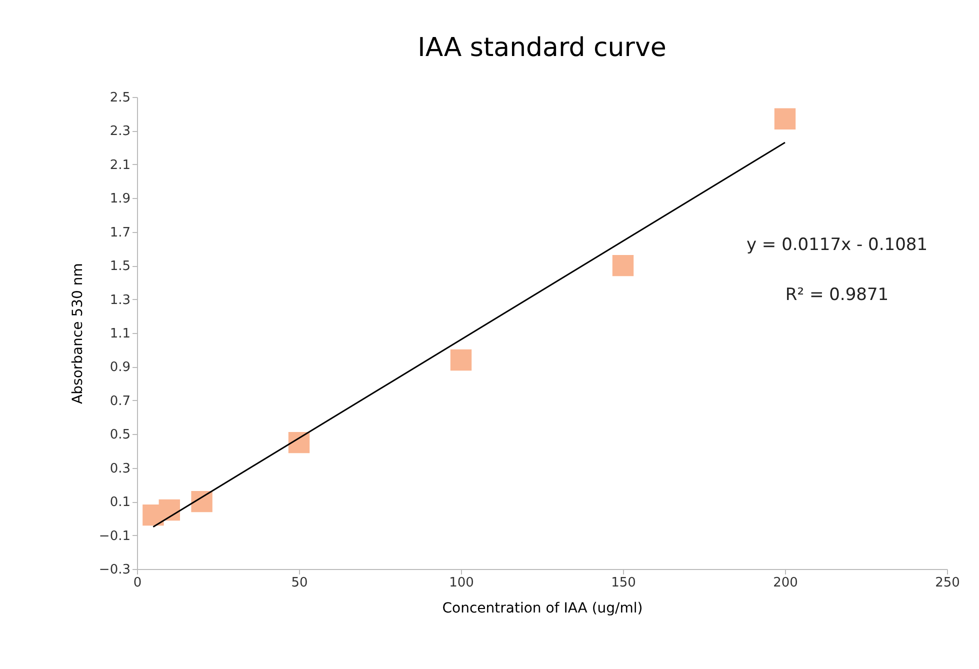 The width and height of the screenshot is (979, 669). I want to click on chart-title: IAA standard curve, so click(542, 48).